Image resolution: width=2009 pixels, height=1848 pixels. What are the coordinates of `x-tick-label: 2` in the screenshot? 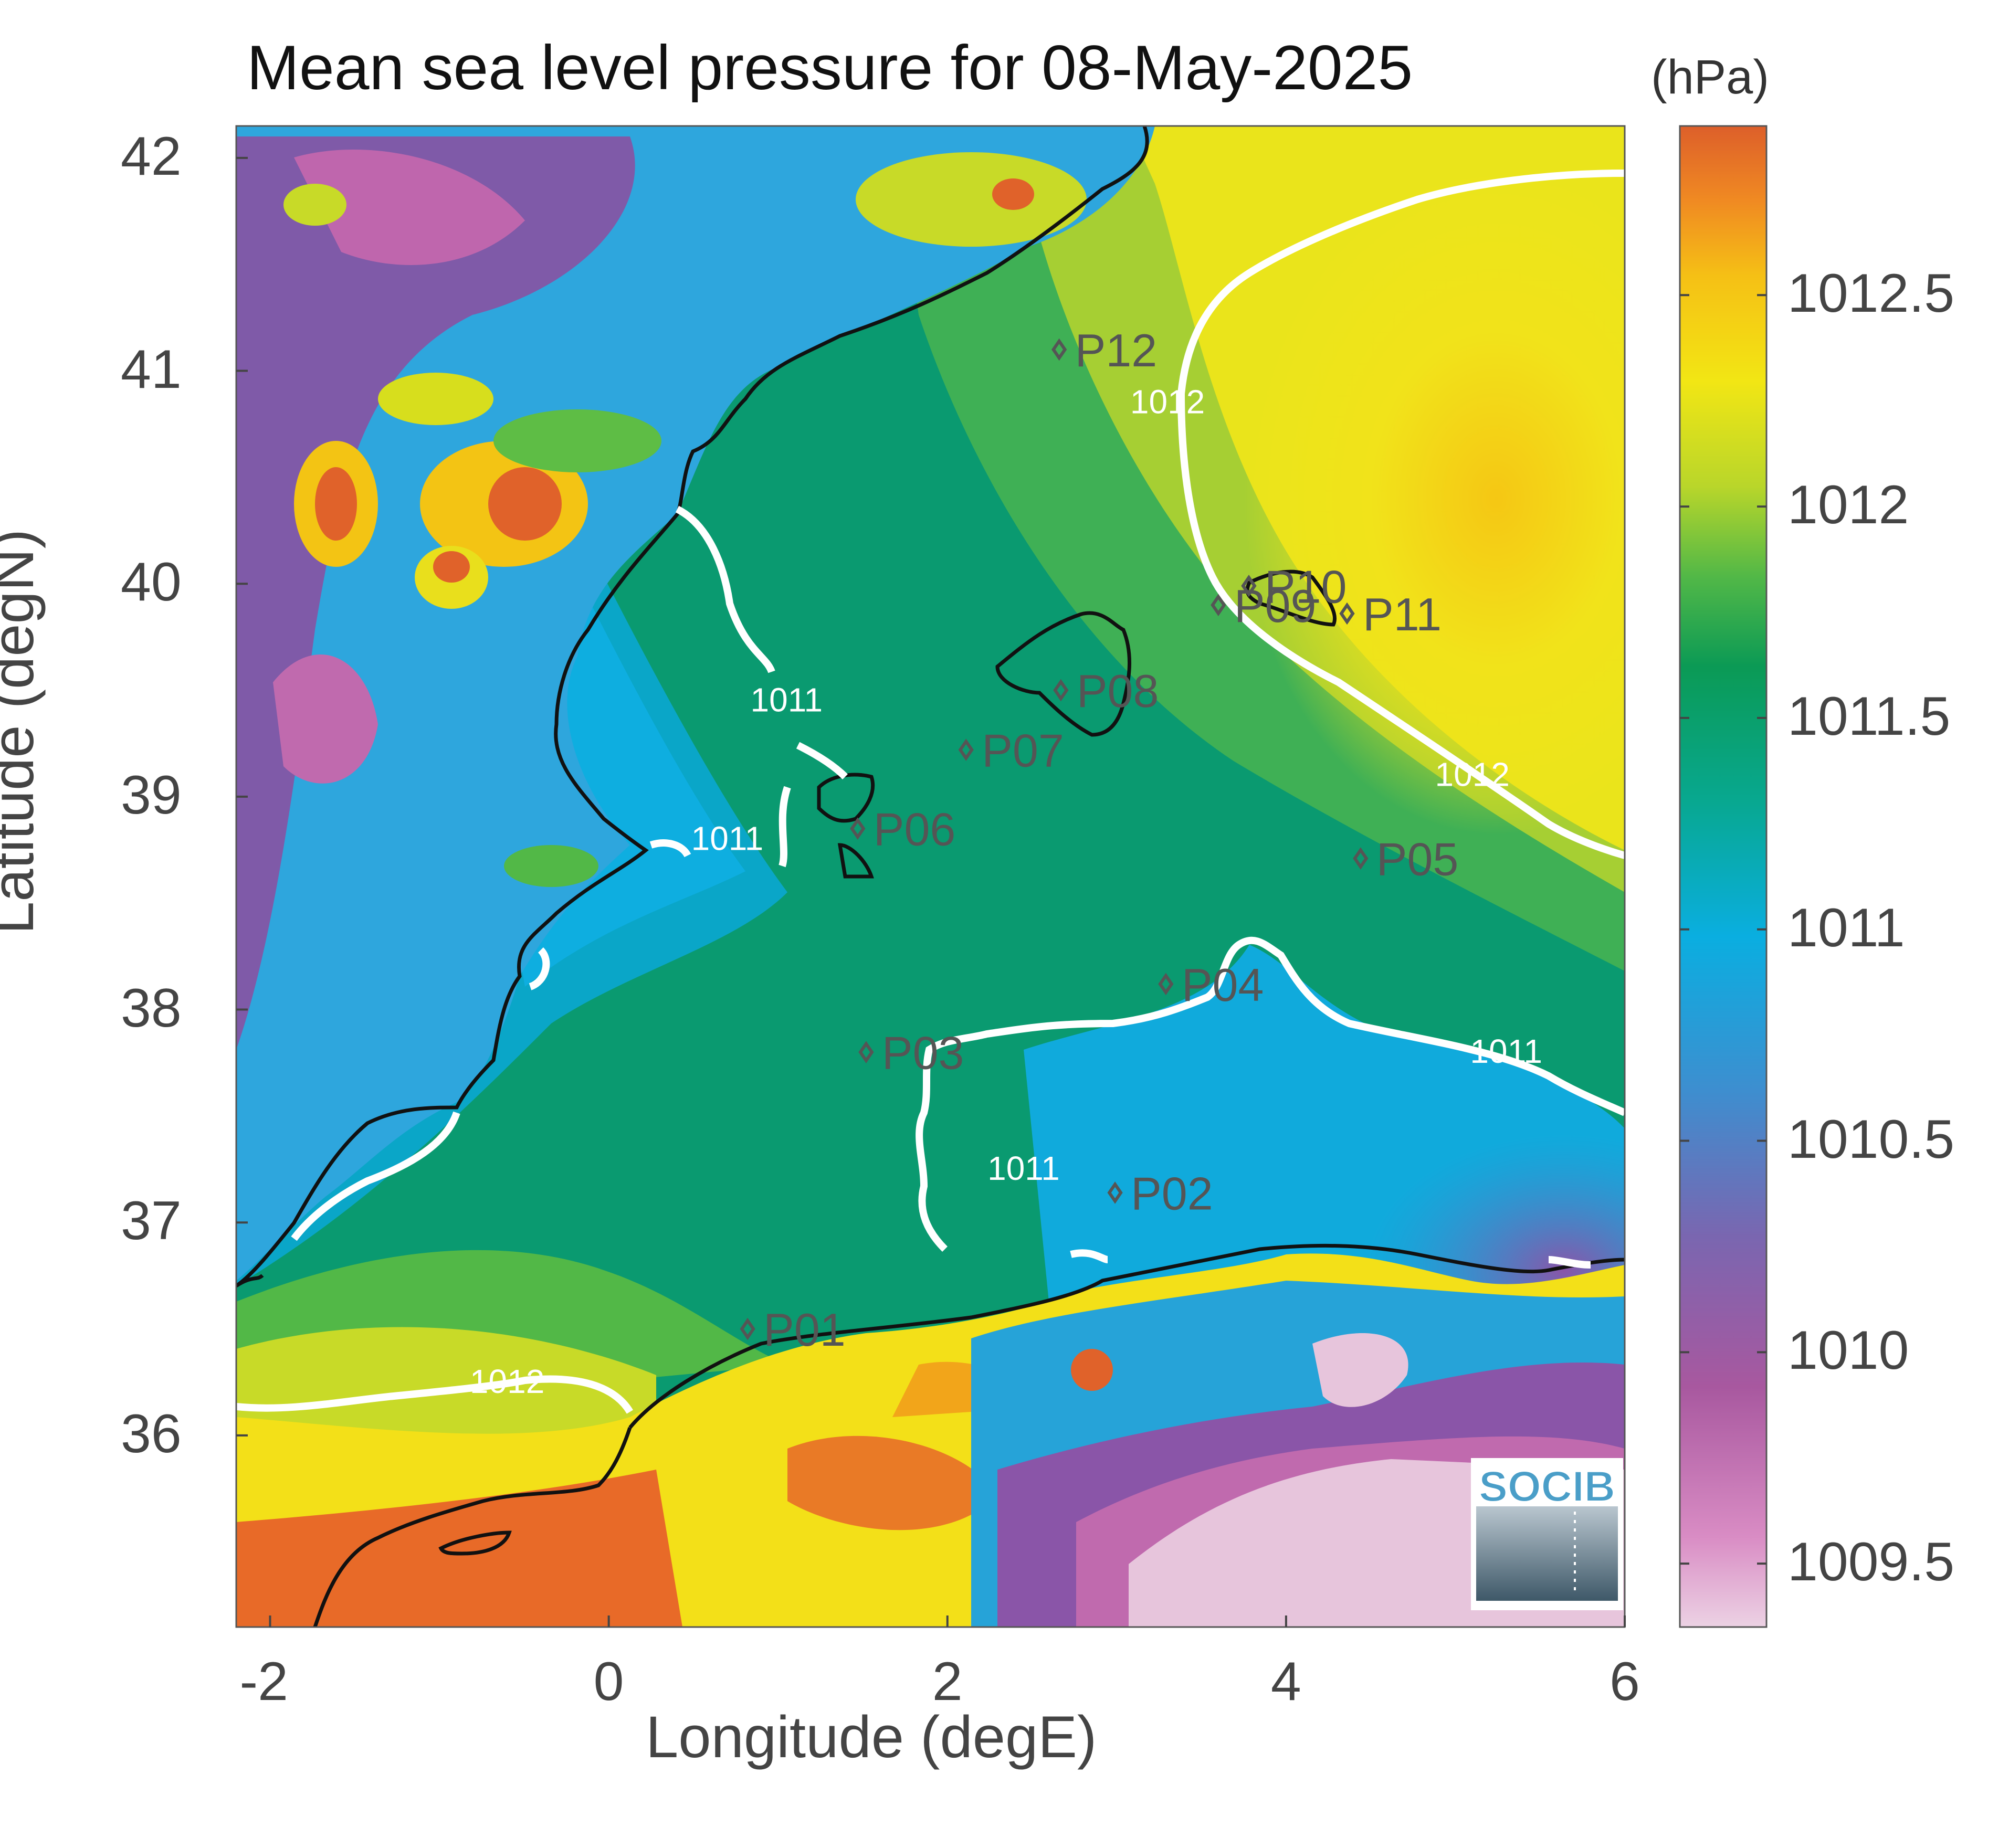 It's located at (948, 1682).